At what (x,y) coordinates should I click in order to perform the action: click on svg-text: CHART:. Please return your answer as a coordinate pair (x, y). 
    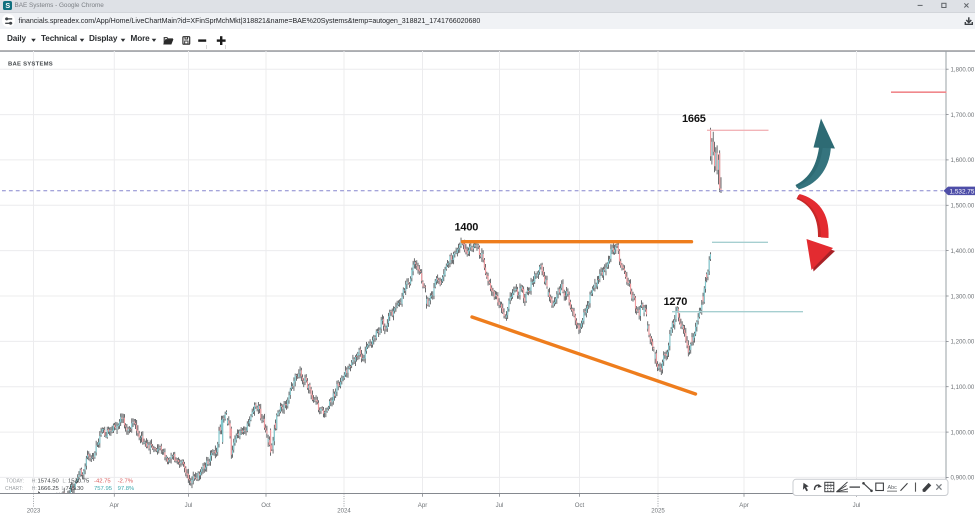
    Looking at the image, I should click on (14, 488).